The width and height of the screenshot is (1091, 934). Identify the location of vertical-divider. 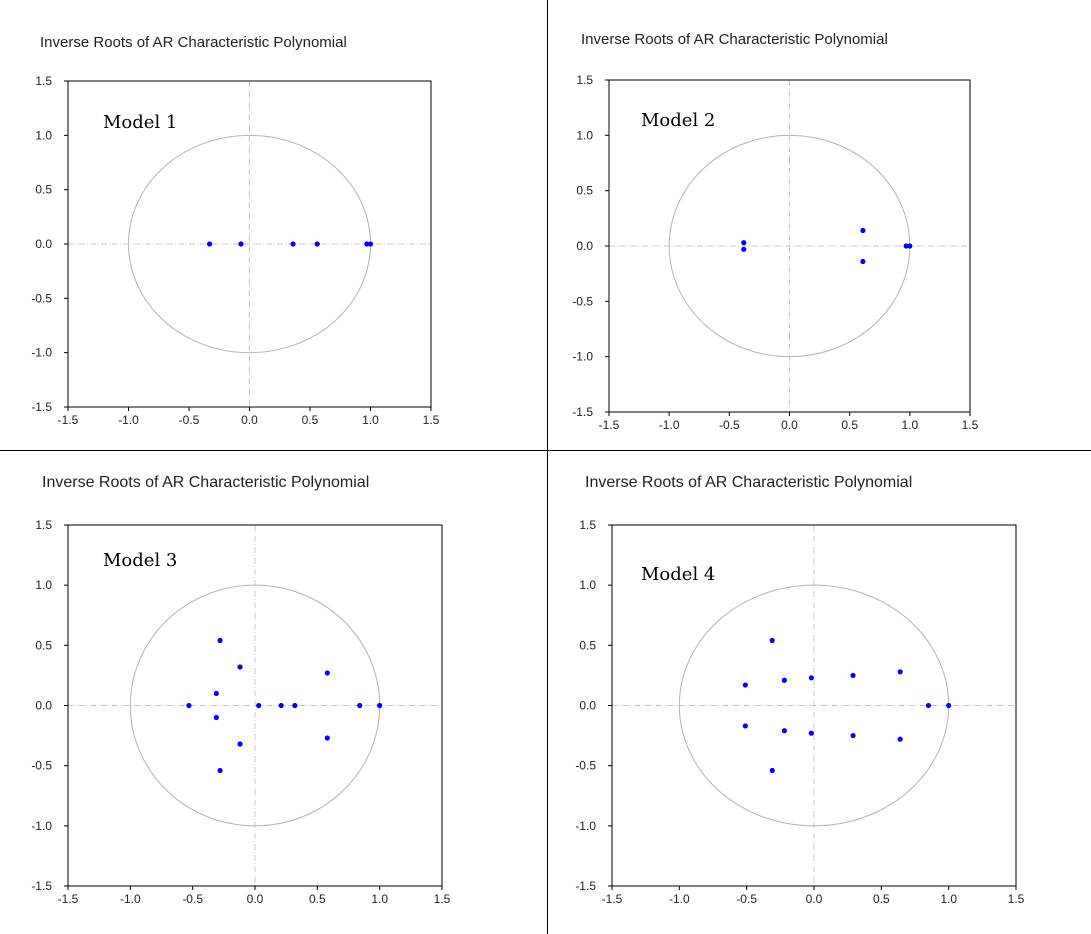
(547, 467).